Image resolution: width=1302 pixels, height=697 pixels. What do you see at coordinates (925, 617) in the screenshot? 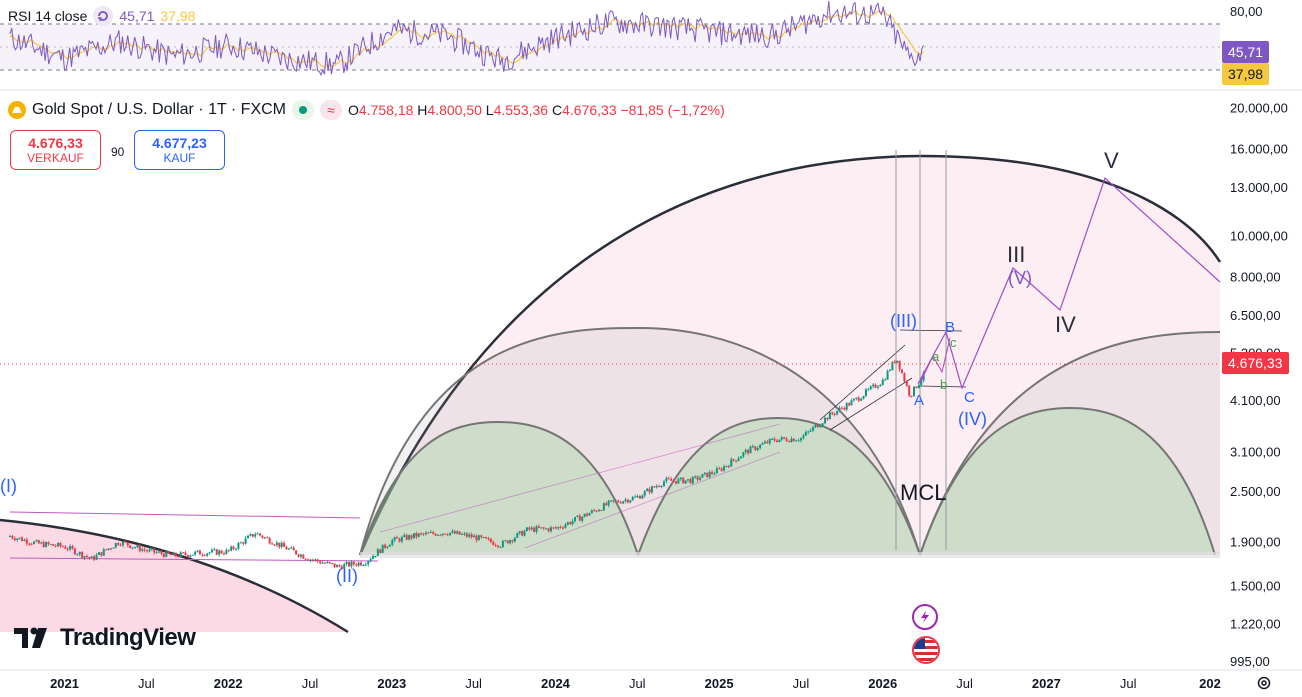
I see `flash-icon` at bounding box center [925, 617].